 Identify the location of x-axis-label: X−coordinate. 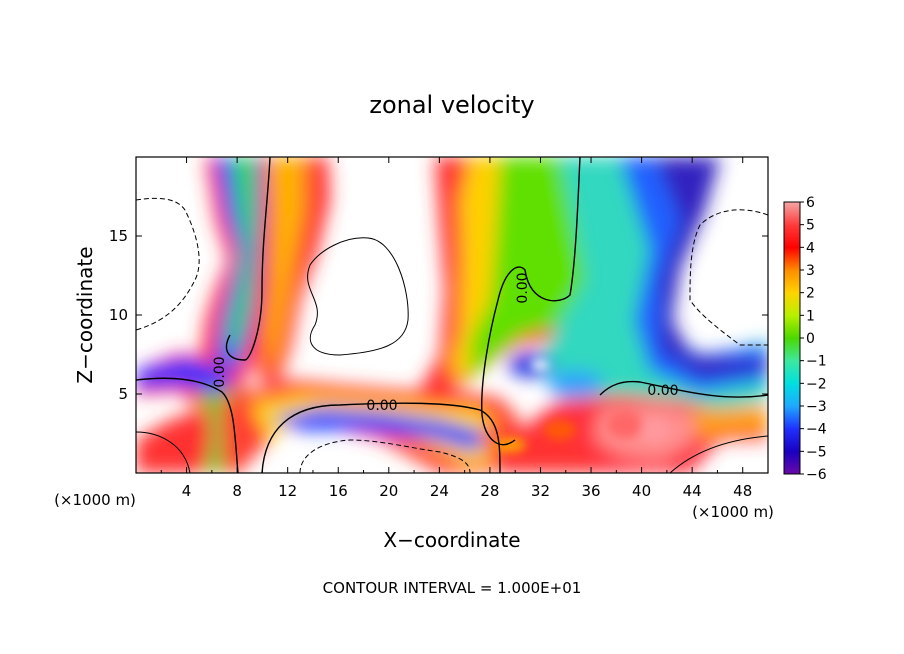
(451, 540).